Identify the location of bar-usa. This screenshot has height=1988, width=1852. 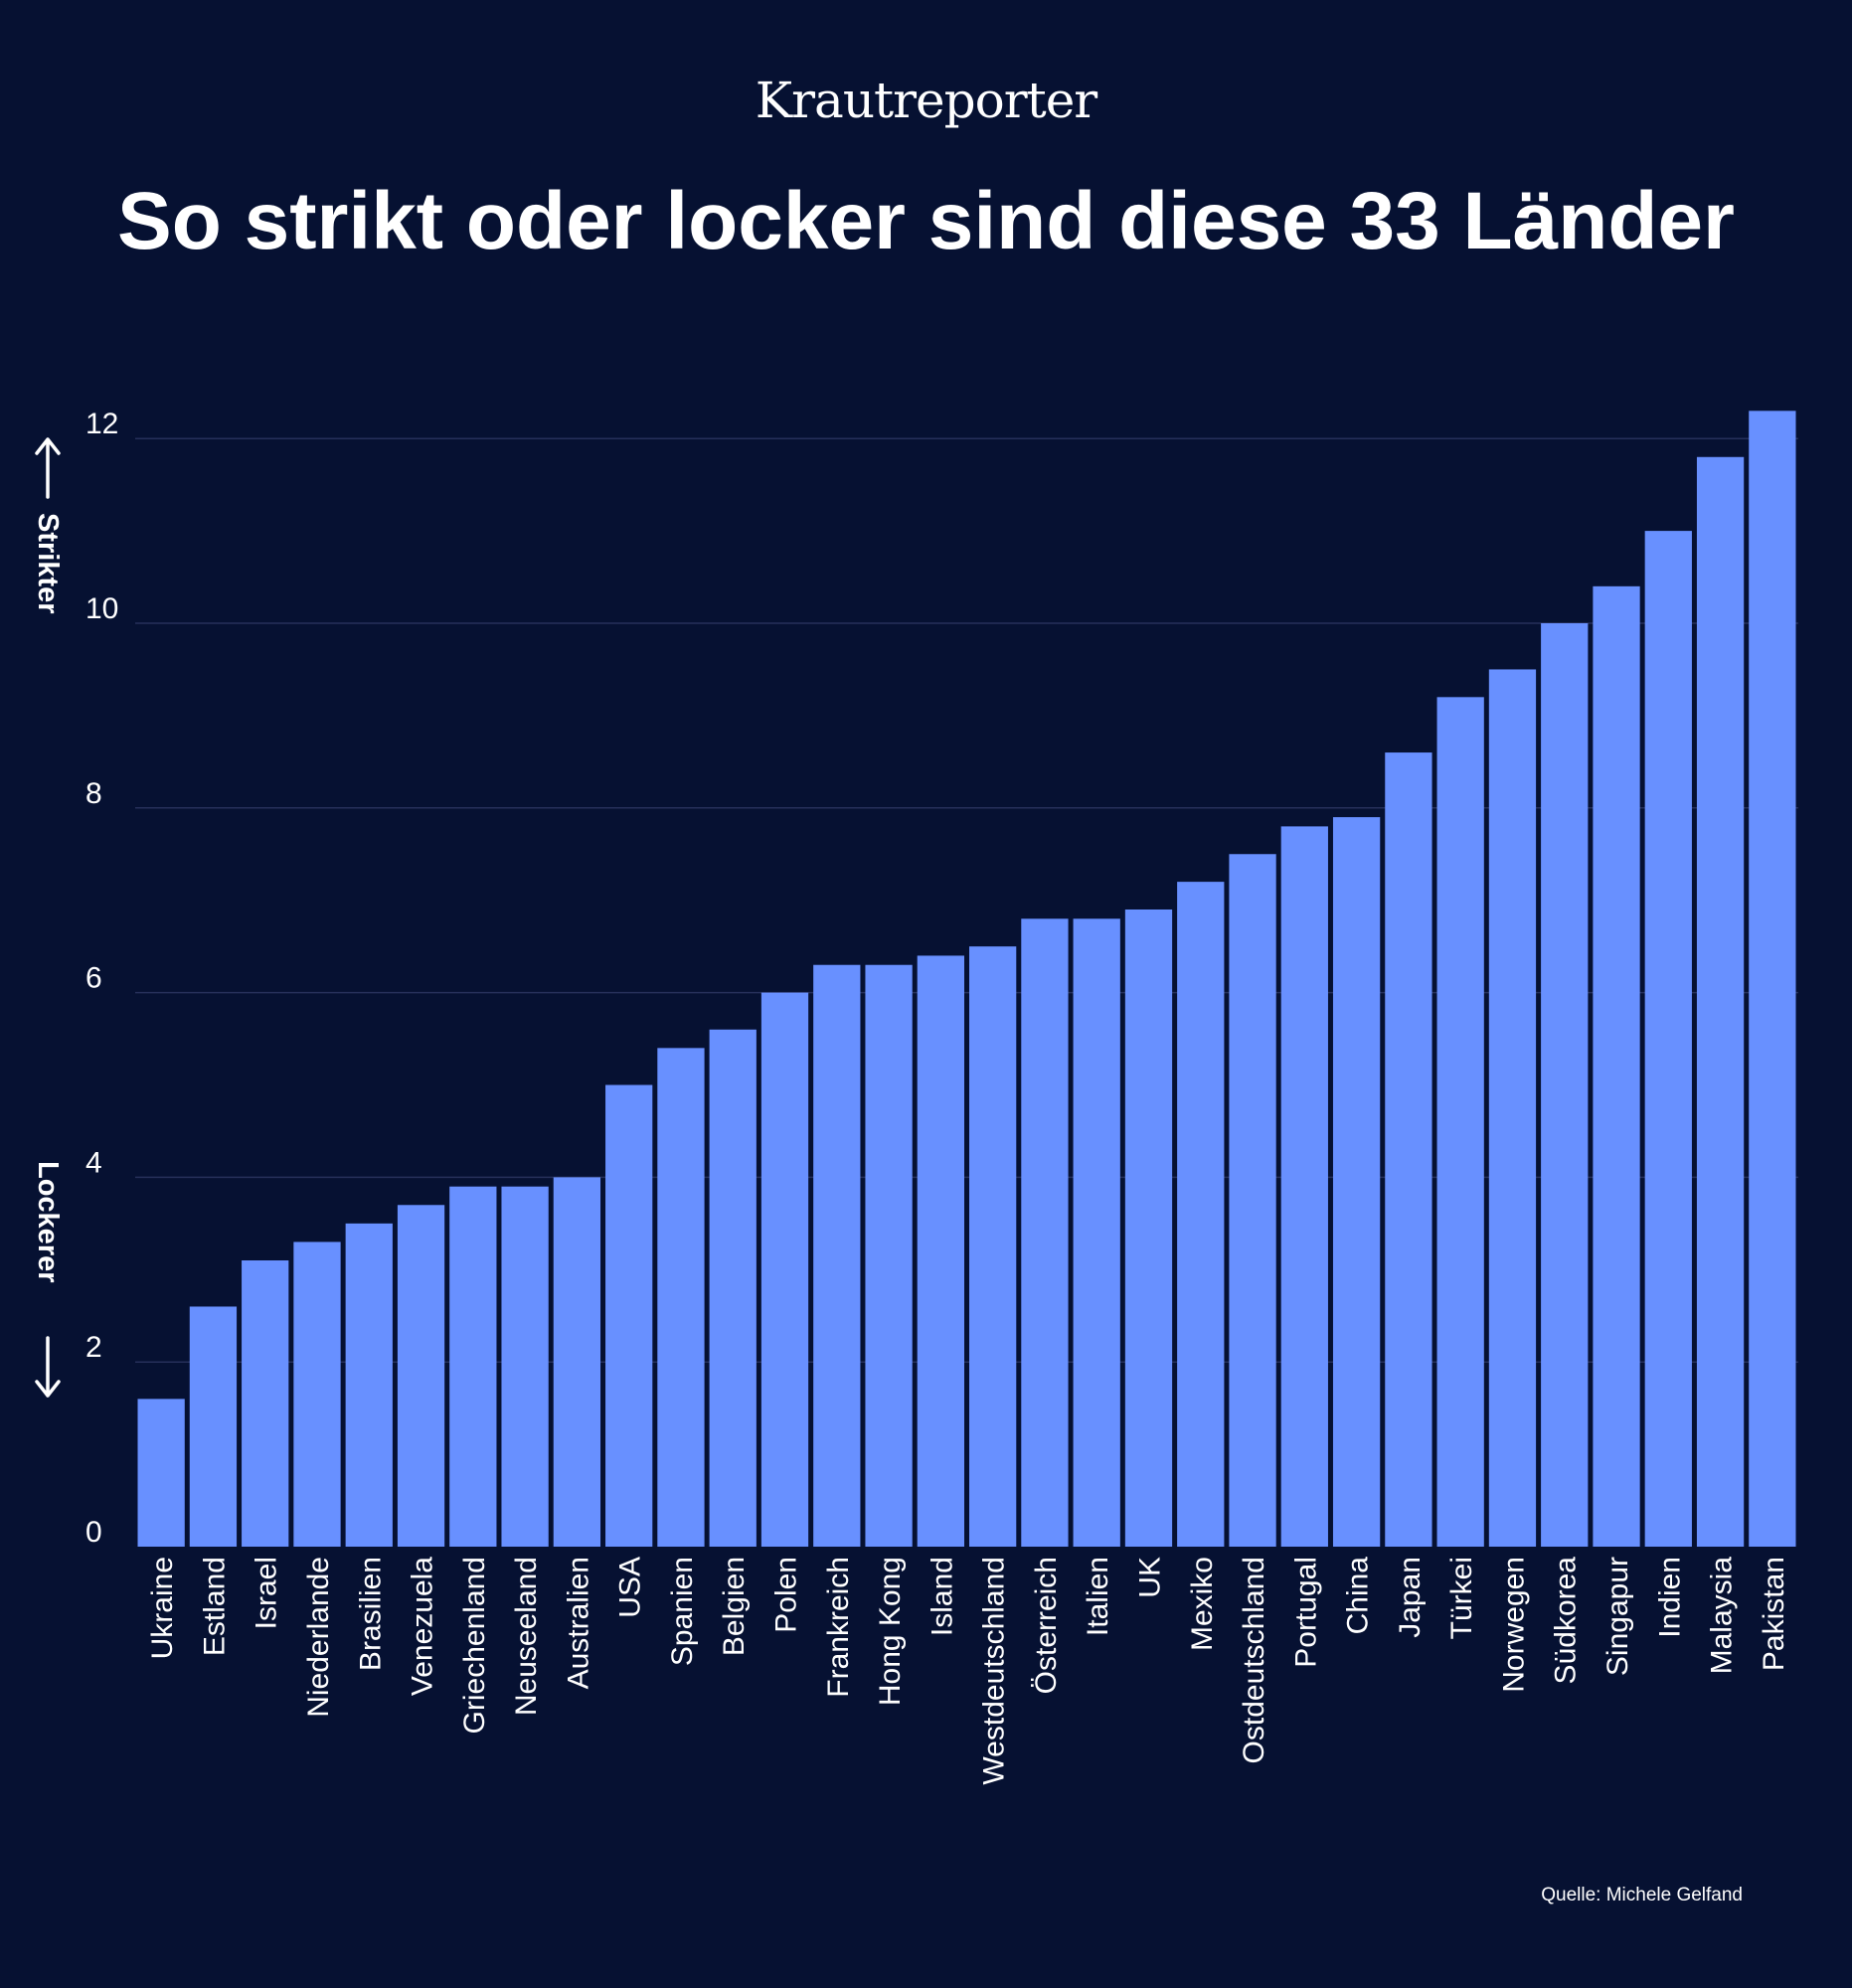
(629, 1315).